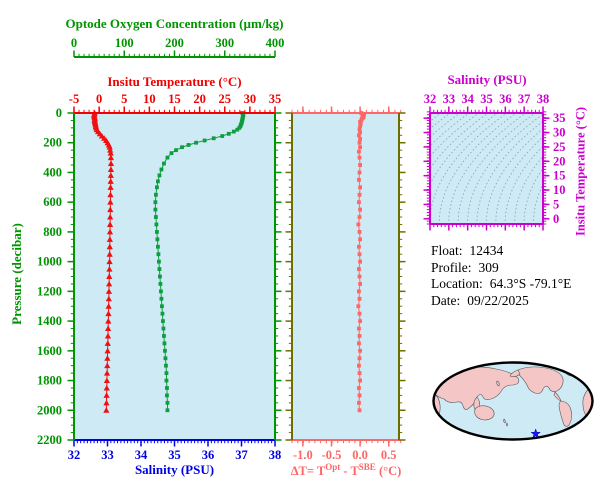 The width and height of the screenshot is (609, 497). I want to click on isopycnal-contours, so click(486, 168).